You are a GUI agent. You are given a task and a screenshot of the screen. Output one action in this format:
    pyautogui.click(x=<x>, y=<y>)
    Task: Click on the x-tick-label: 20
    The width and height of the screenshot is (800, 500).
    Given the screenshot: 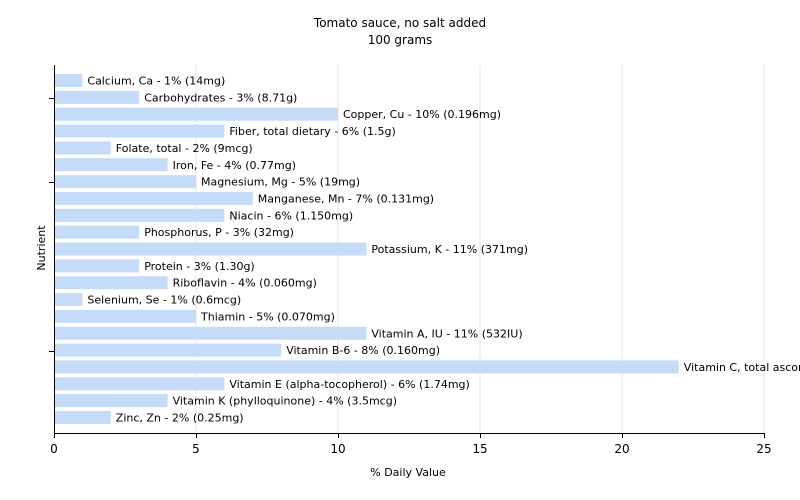 What is the action you would take?
    pyautogui.click(x=621, y=449)
    